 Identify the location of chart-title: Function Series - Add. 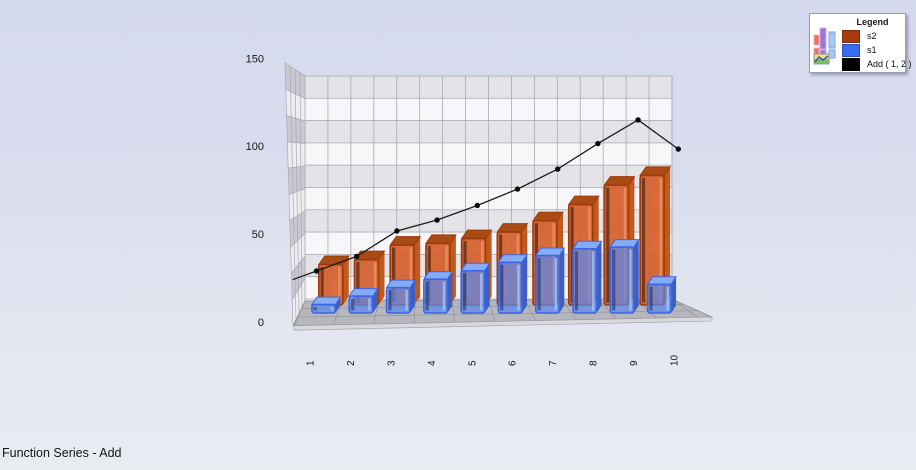
(62, 453).